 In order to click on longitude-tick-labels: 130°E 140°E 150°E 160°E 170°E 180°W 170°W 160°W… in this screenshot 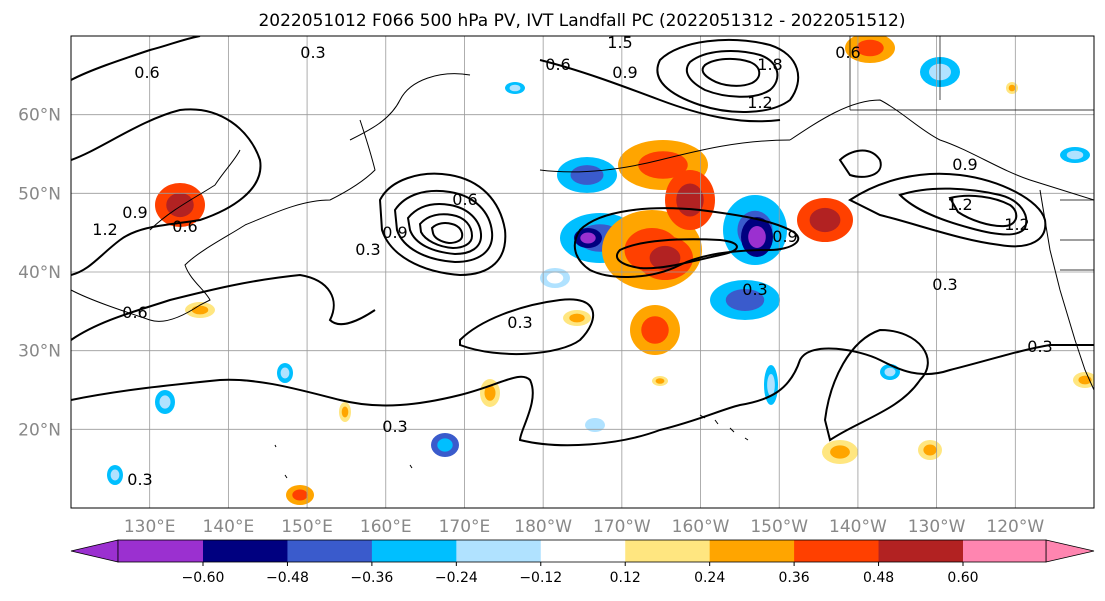, I will do `click(584, 527)`.